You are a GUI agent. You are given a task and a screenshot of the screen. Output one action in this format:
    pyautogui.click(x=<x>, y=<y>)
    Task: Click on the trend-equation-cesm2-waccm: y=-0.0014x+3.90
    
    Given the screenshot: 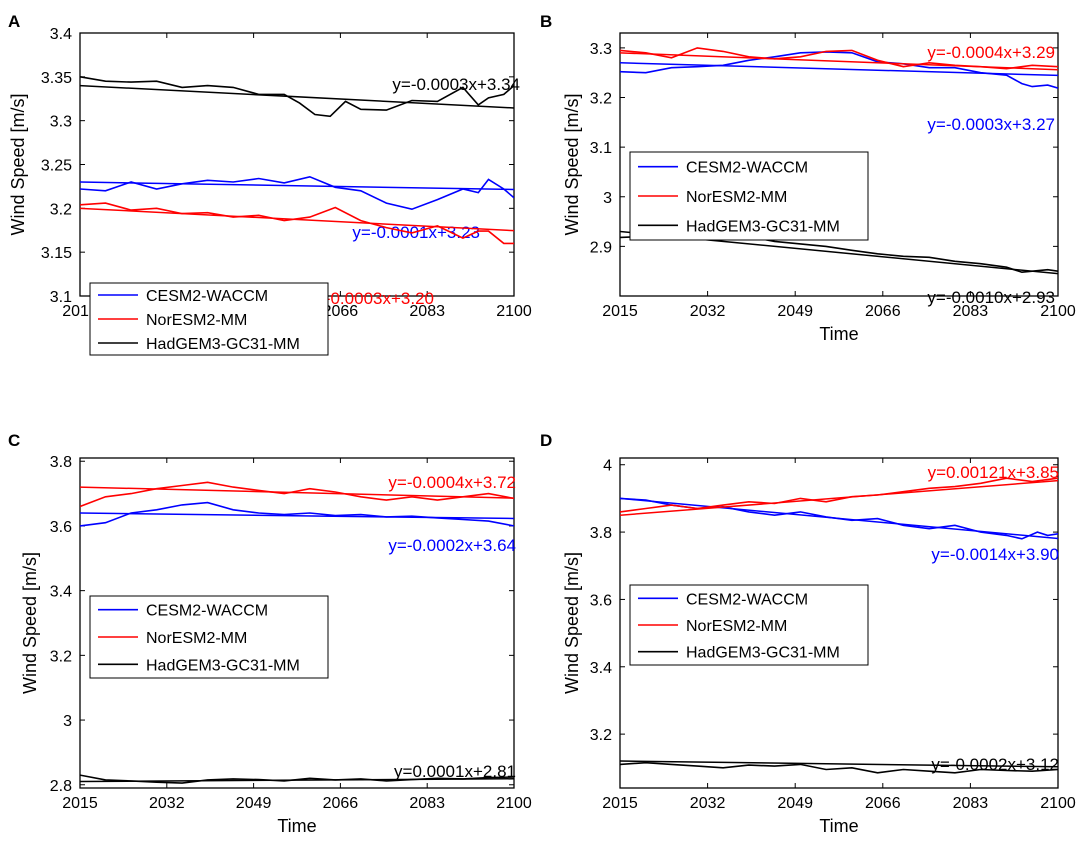 What is the action you would take?
    pyautogui.click(x=995, y=554)
    